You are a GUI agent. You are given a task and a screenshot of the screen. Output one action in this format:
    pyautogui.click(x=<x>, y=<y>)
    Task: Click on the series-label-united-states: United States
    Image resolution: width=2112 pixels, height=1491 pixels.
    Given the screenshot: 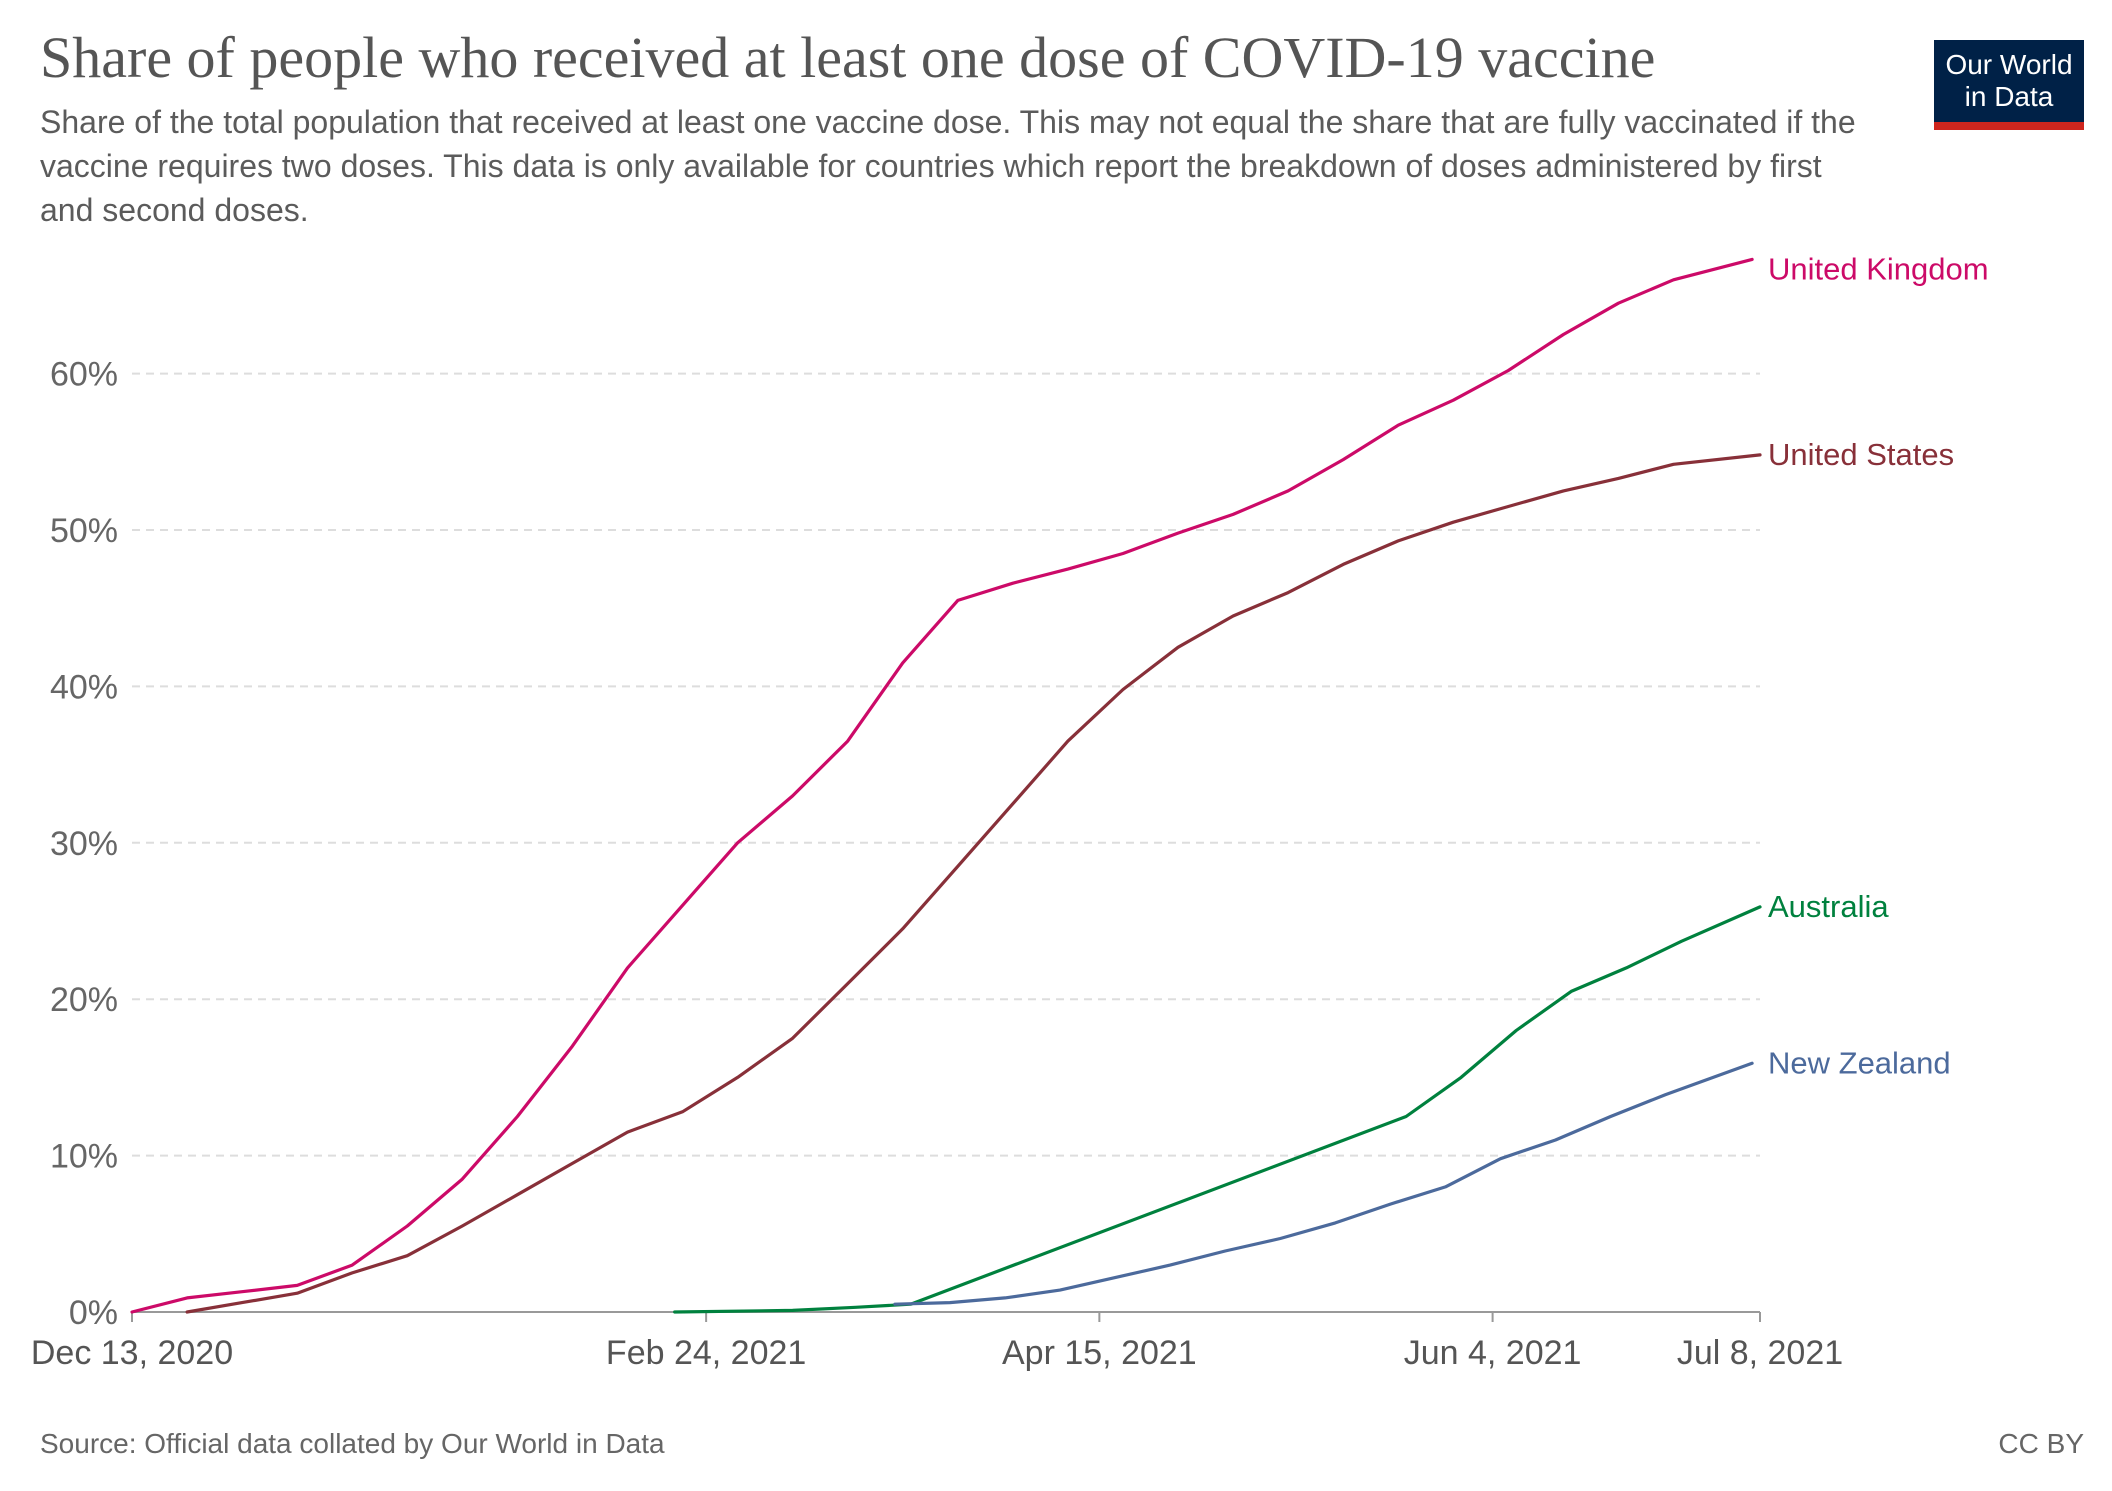 What is the action you would take?
    pyautogui.click(x=1861, y=454)
    